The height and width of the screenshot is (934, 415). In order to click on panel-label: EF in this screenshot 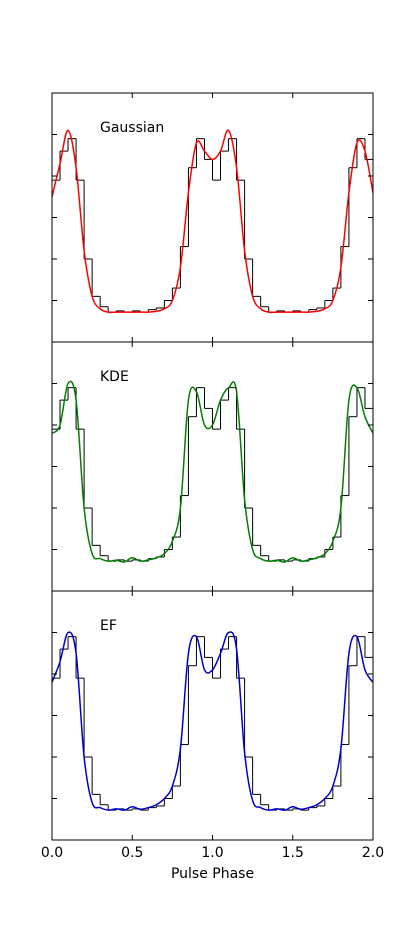, I will do `click(108, 626)`.